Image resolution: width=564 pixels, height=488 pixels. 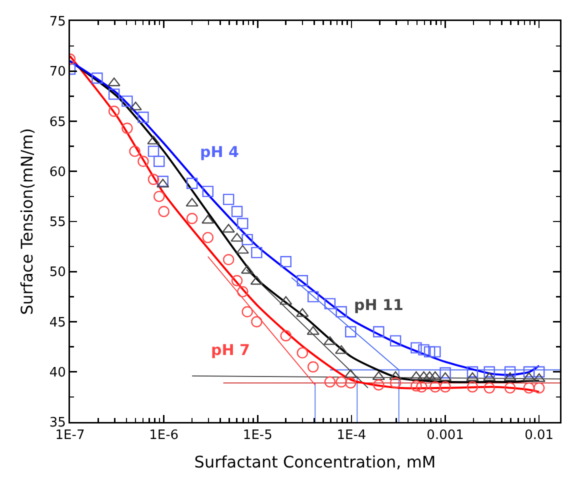 I want to click on y-tick-label: 70, so click(x=57, y=72).